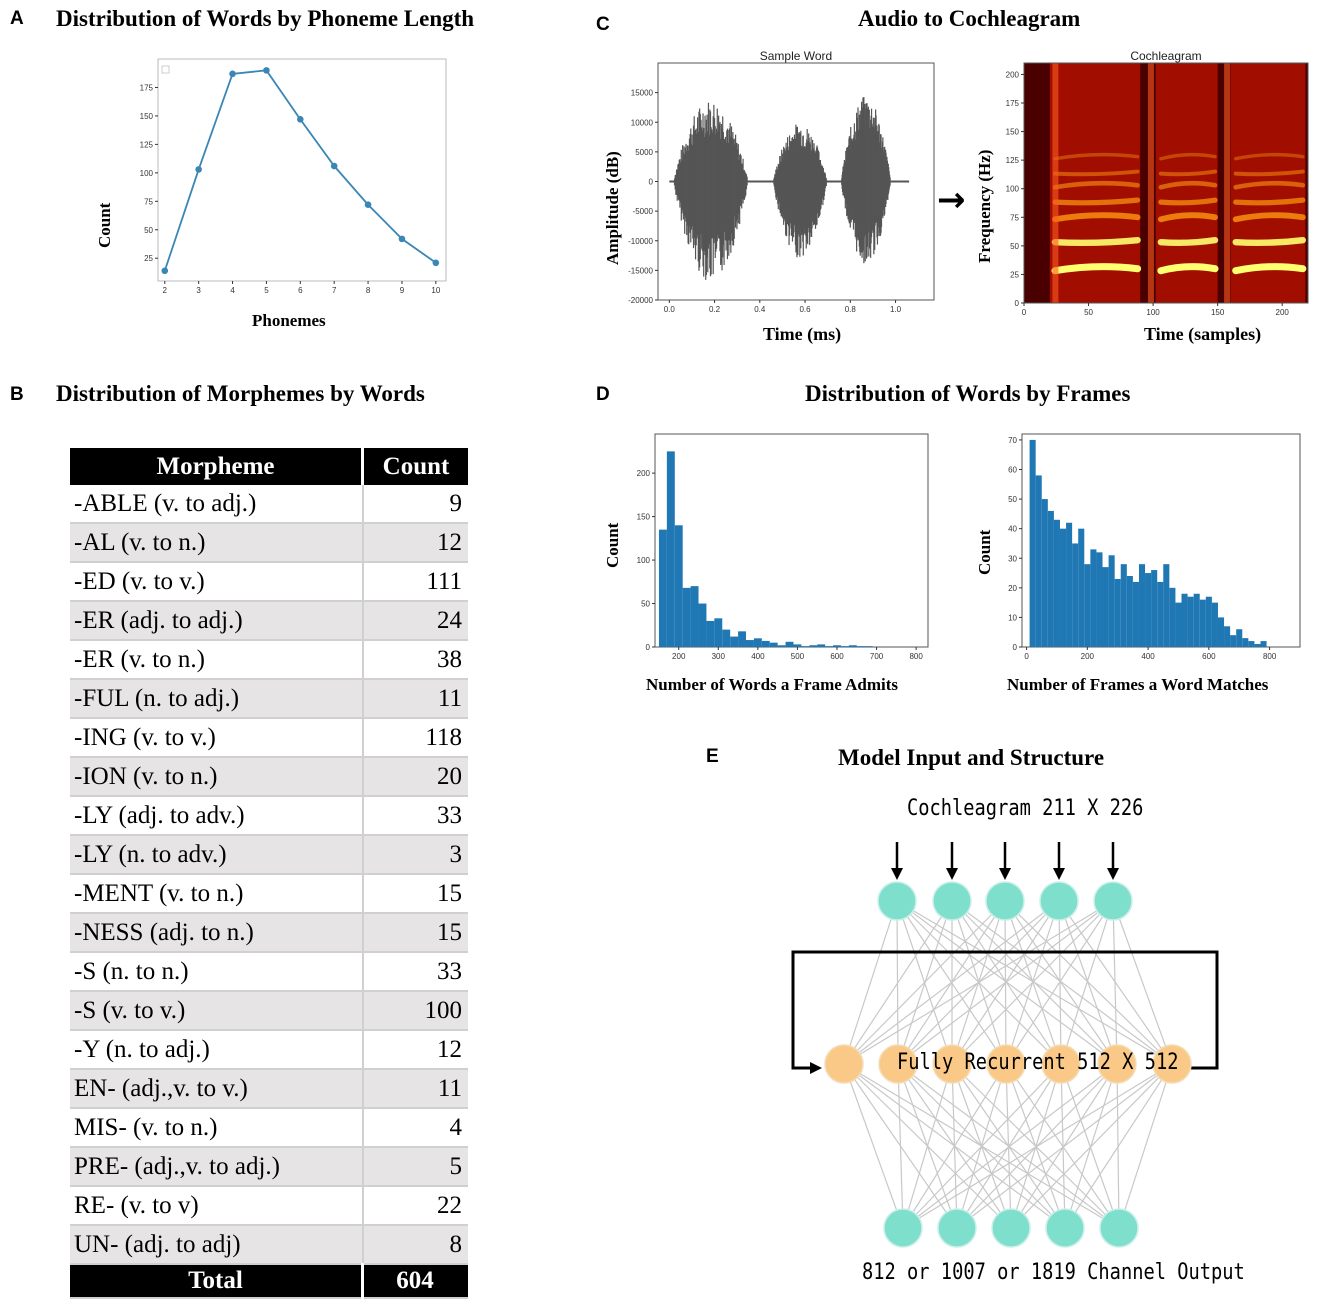  Describe the element at coordinates (1012, 529) in the screenshot. I see `tick-label: 40` at that location.